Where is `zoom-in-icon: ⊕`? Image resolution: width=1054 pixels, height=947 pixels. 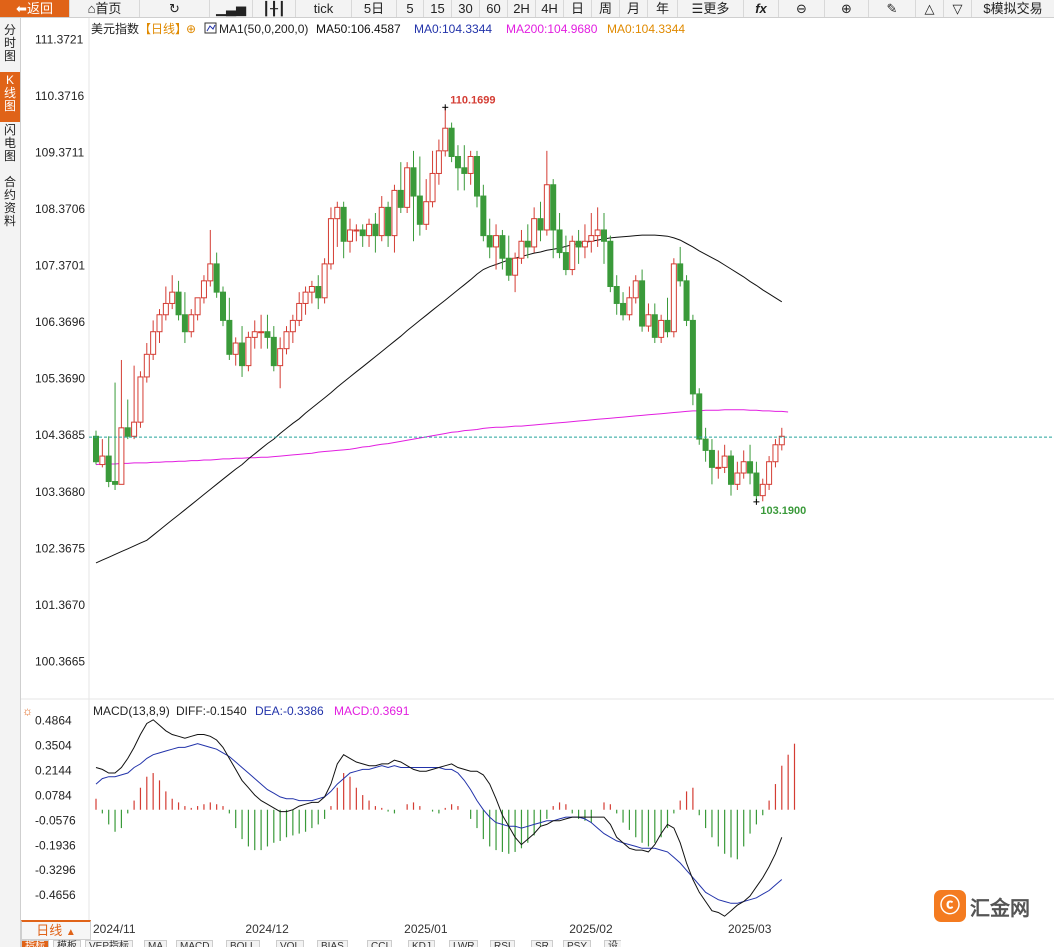
zoom-in-icon: ⊕ is located at coordinates (846, 8).